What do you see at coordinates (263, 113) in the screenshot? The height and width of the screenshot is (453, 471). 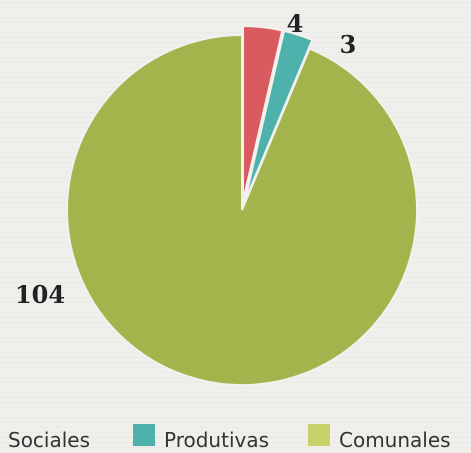 I see `pie-slice-sociales` at bounding box center [263, 113].